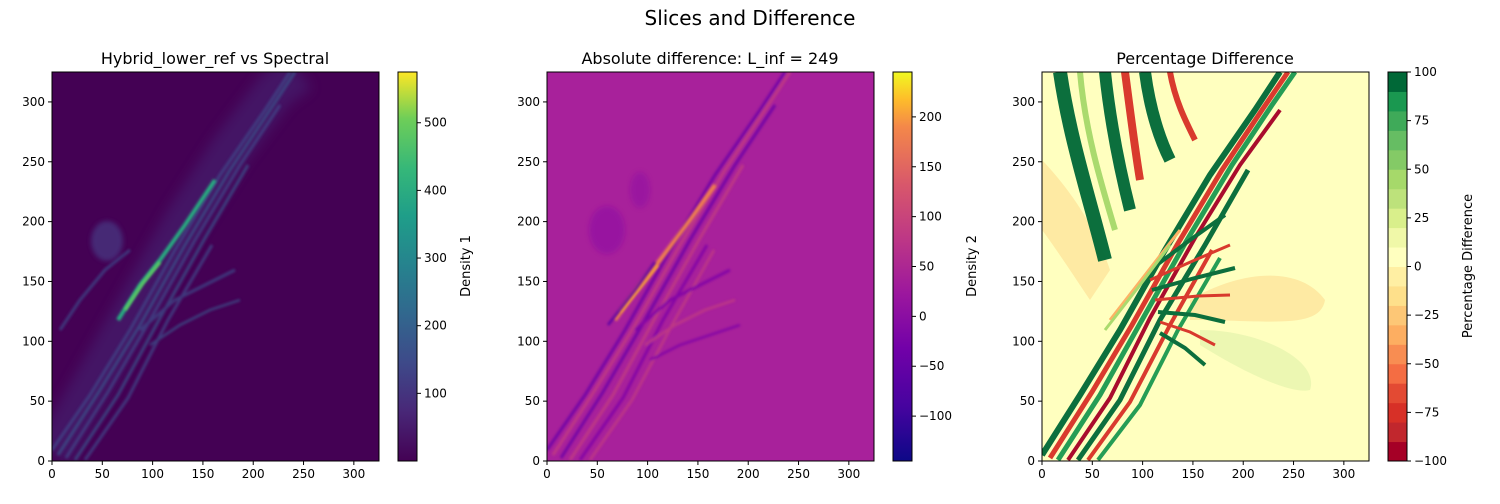 The image size is (1500, 504). Describe the element at coordinates (1426, 315) in the screenshot. I see `colorbar-tick-label: −25` at that location.